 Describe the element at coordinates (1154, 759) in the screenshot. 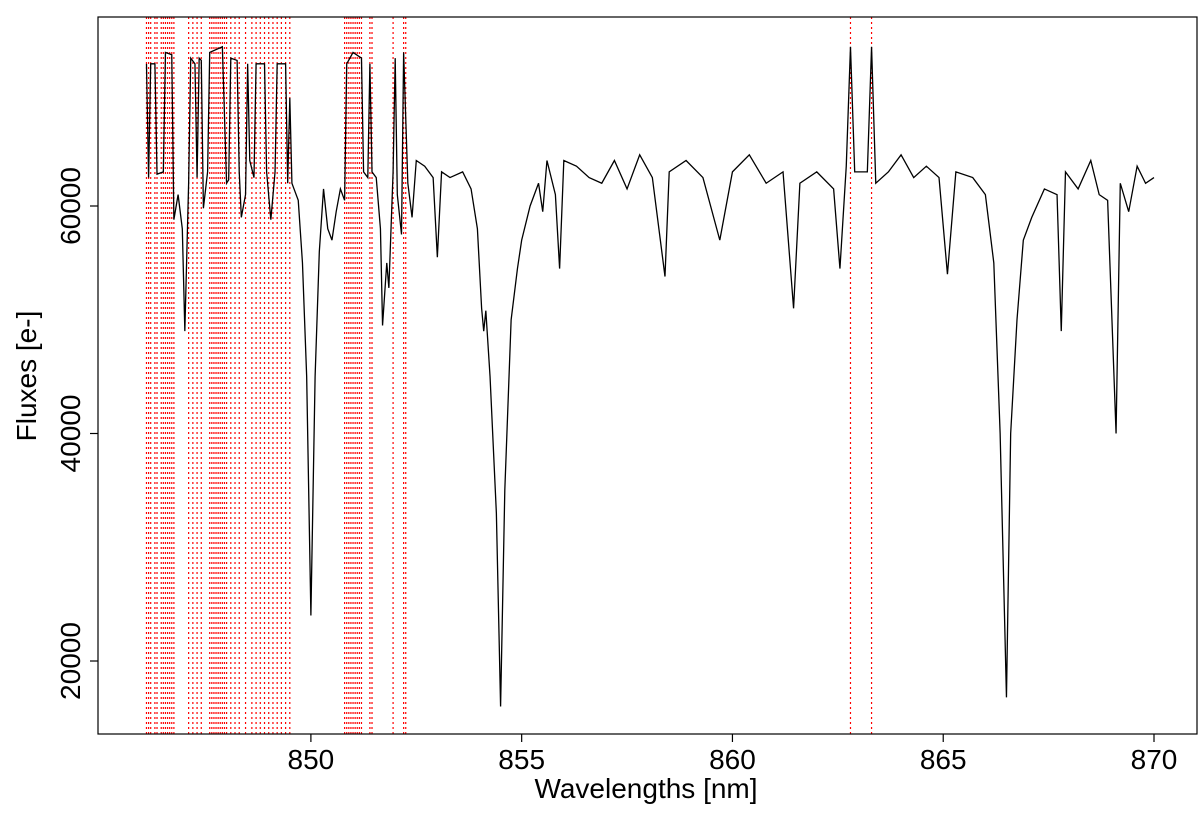

I see `x-tick-label: 870` at that location.